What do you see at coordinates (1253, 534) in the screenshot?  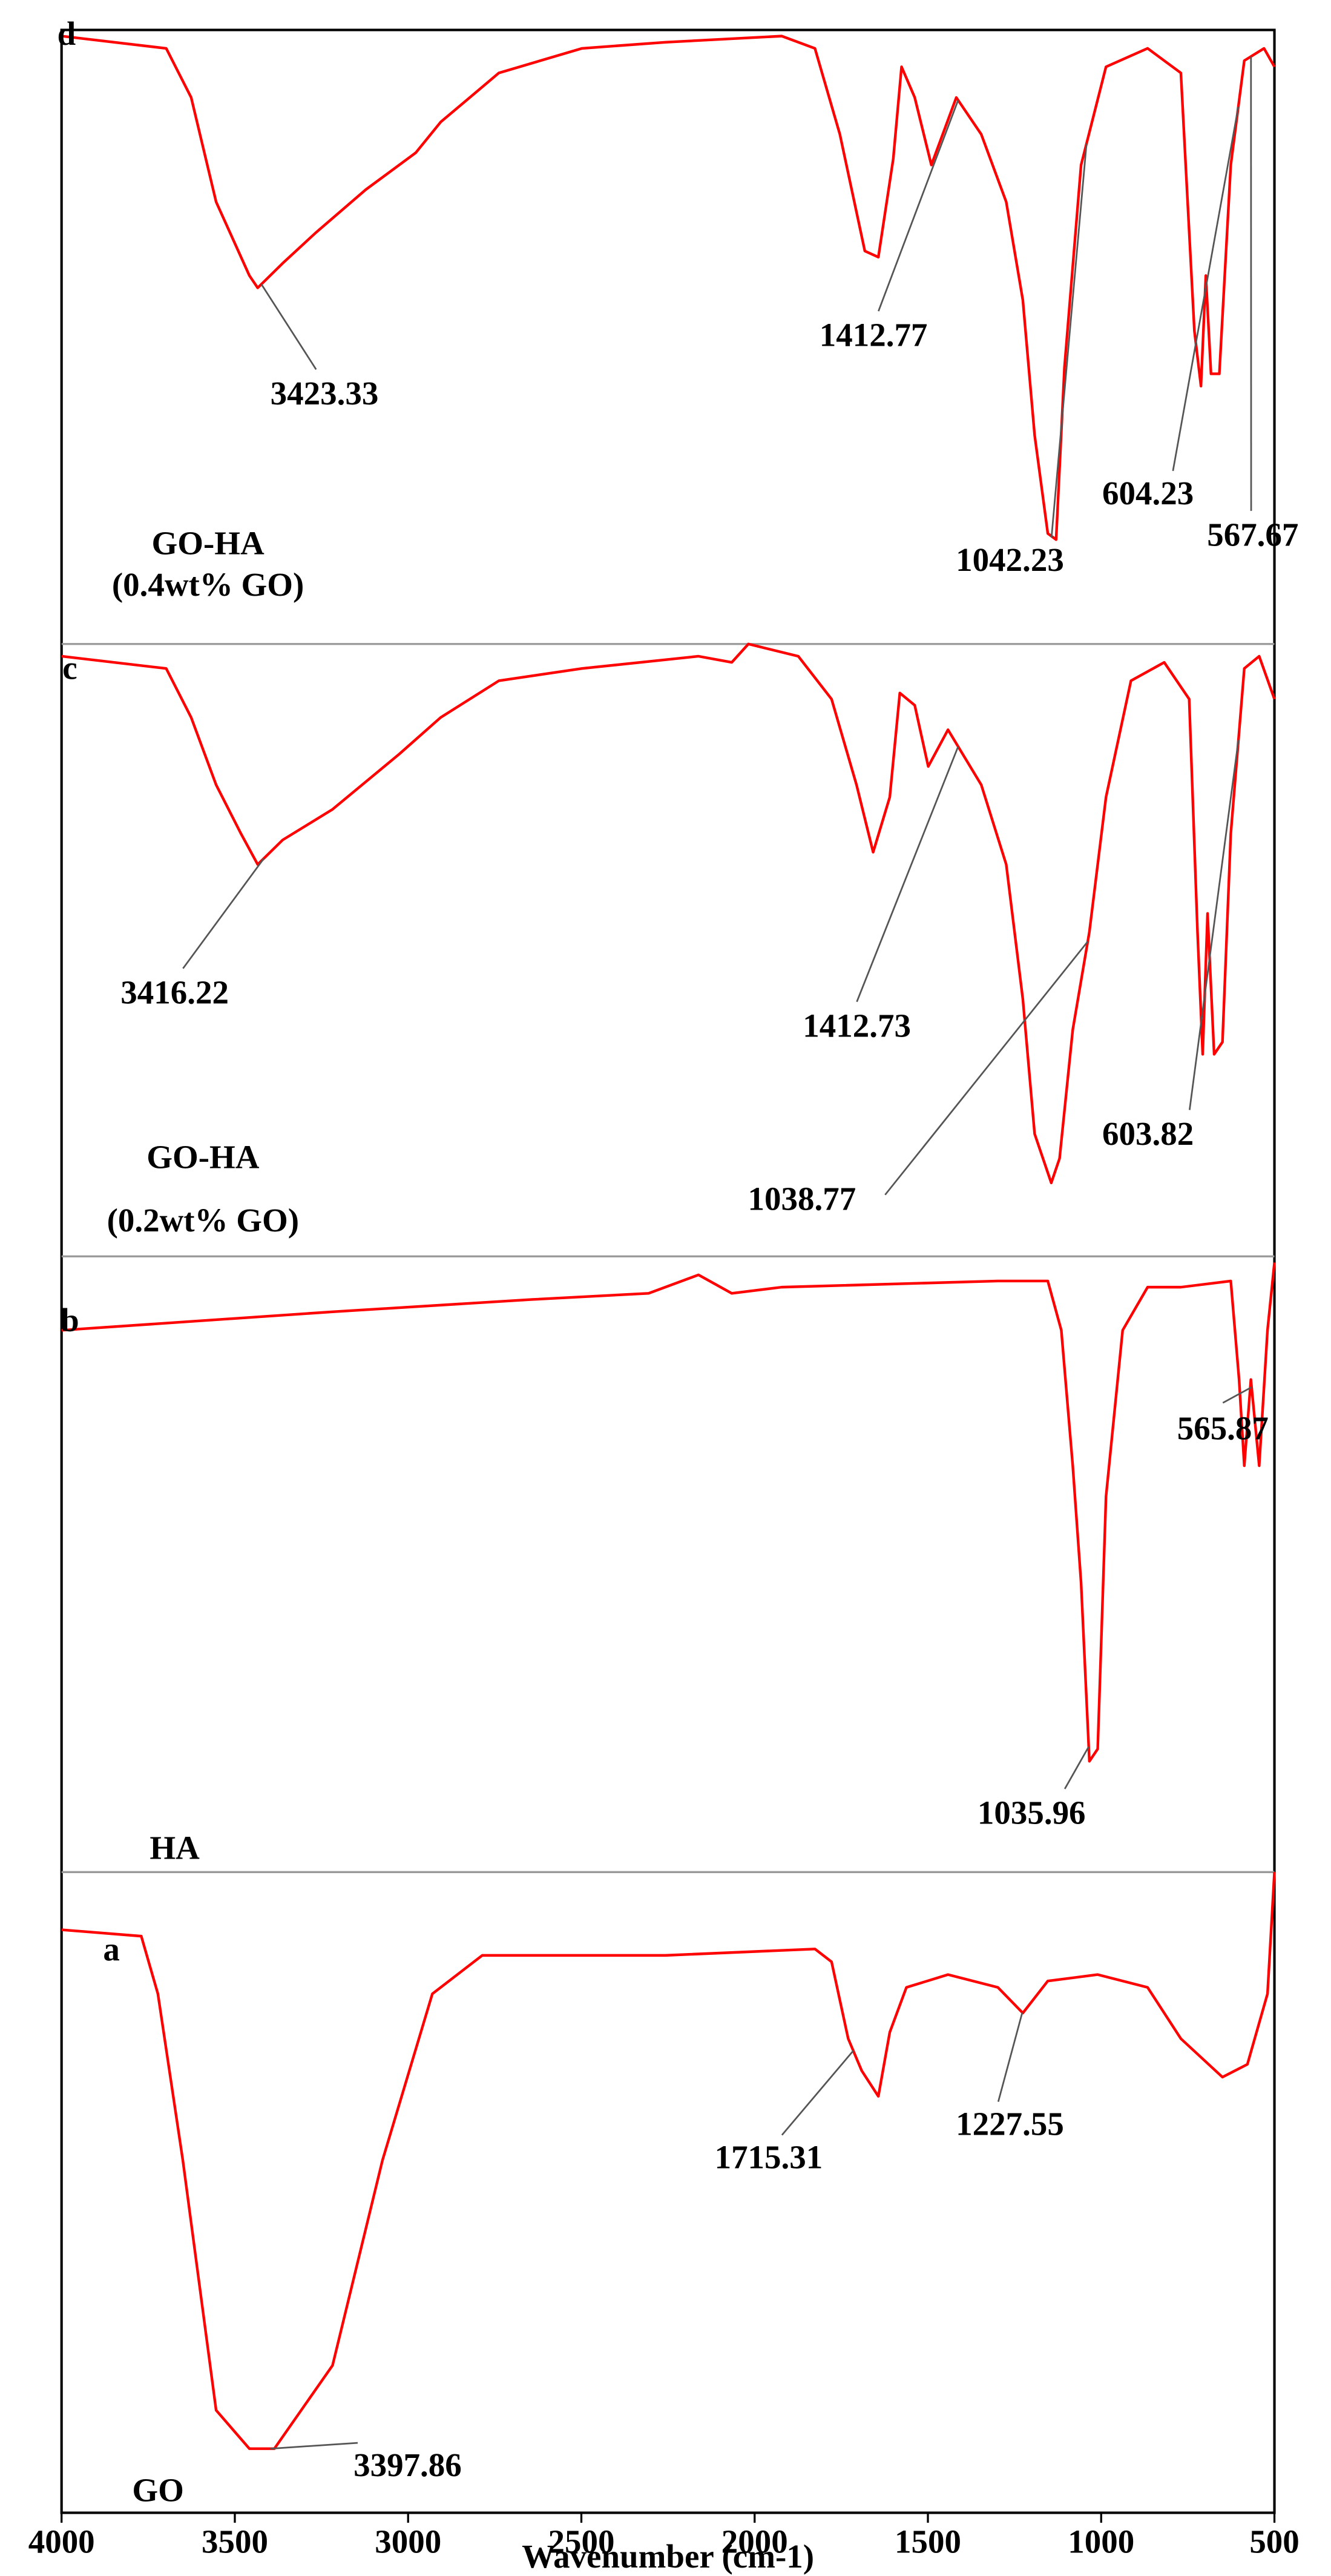 I see `peak-label: 567.67` at bounding box center [1253, 534].